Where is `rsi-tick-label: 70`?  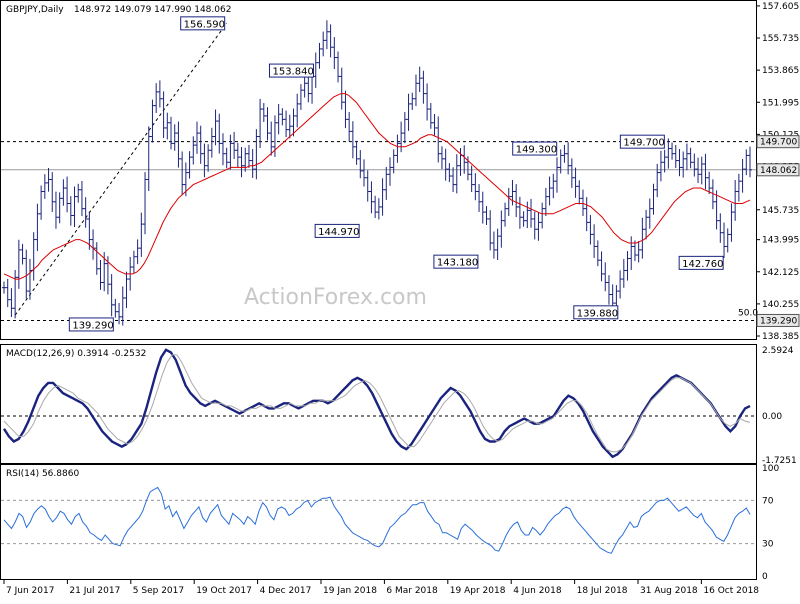 rsi-tick-label: 70 is located at coordinates (768, 501).